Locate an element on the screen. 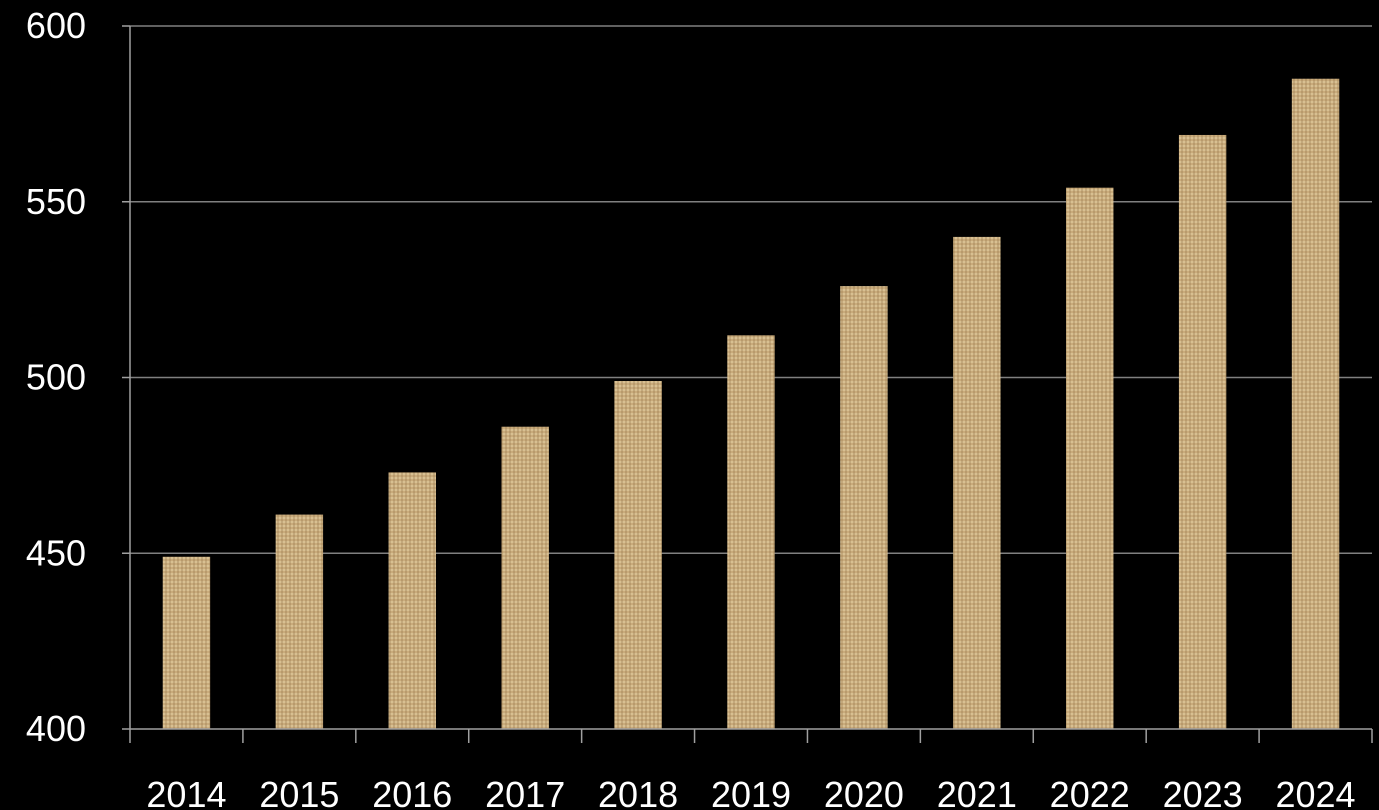 The image size is (1379, 810). x-tick-label: 2020 is located at coordinates (864, 792).